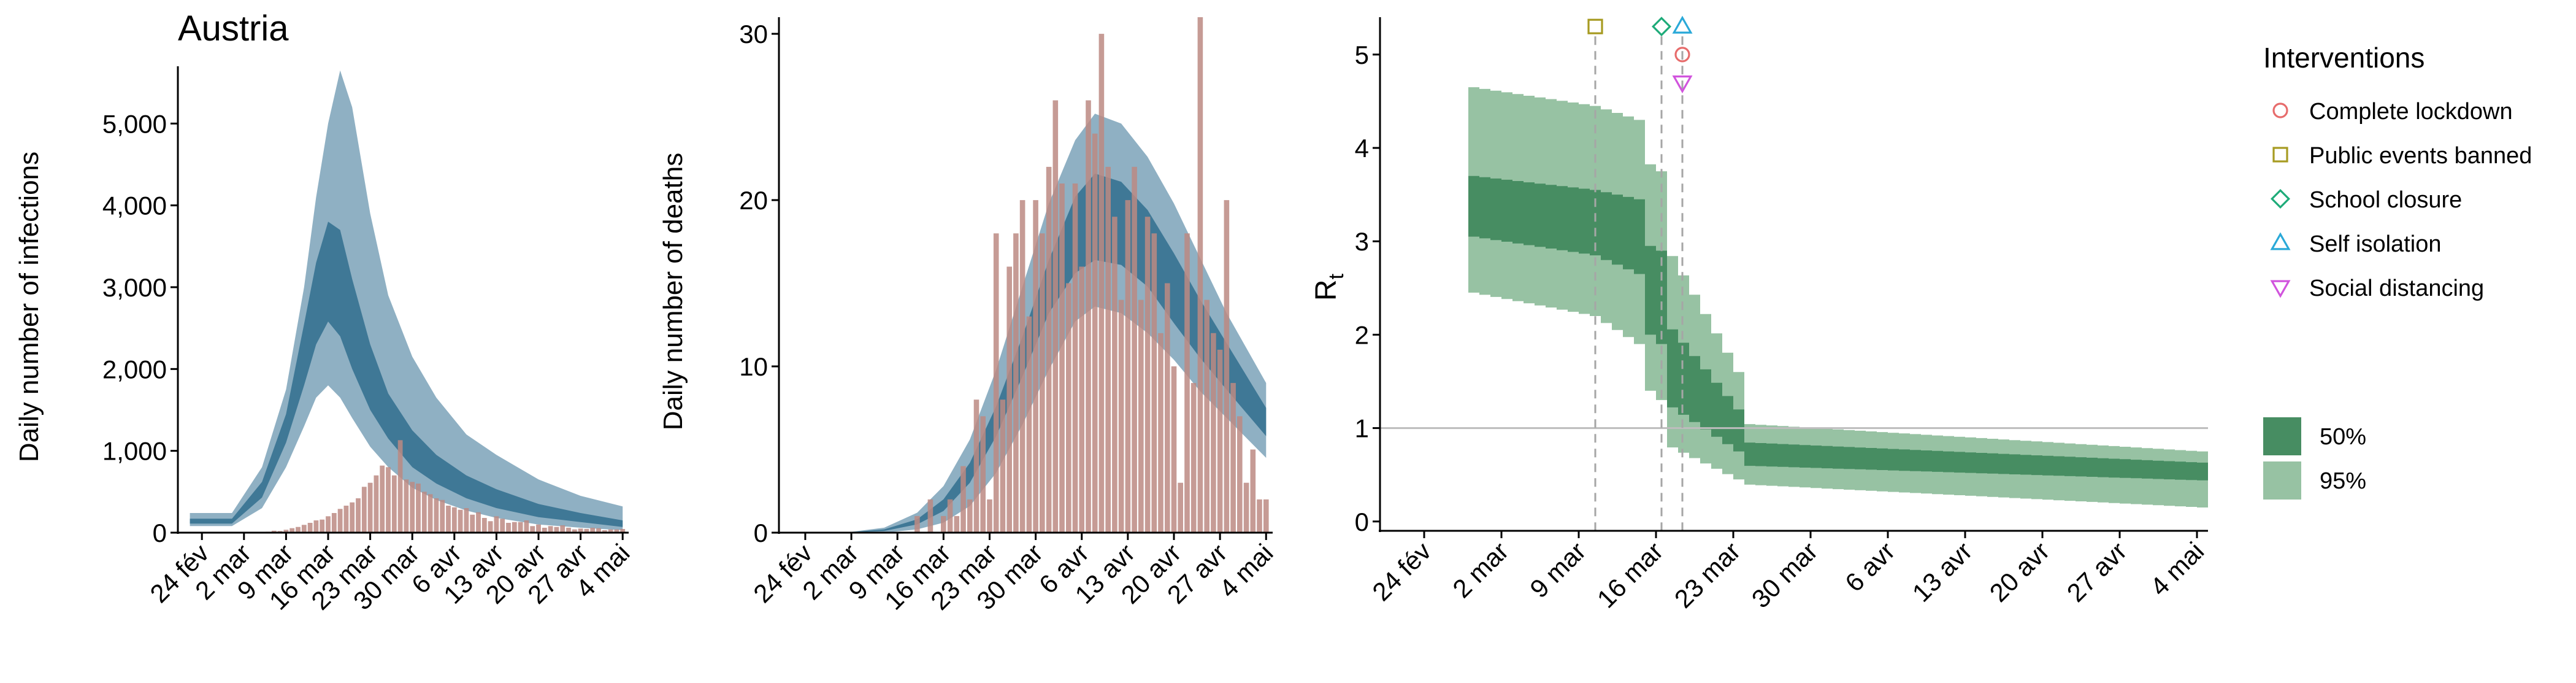 The width and height of the screenshot is (2576, 683). I want to click on rt-x-tick-label: 9 mar, so click(1557, 569).